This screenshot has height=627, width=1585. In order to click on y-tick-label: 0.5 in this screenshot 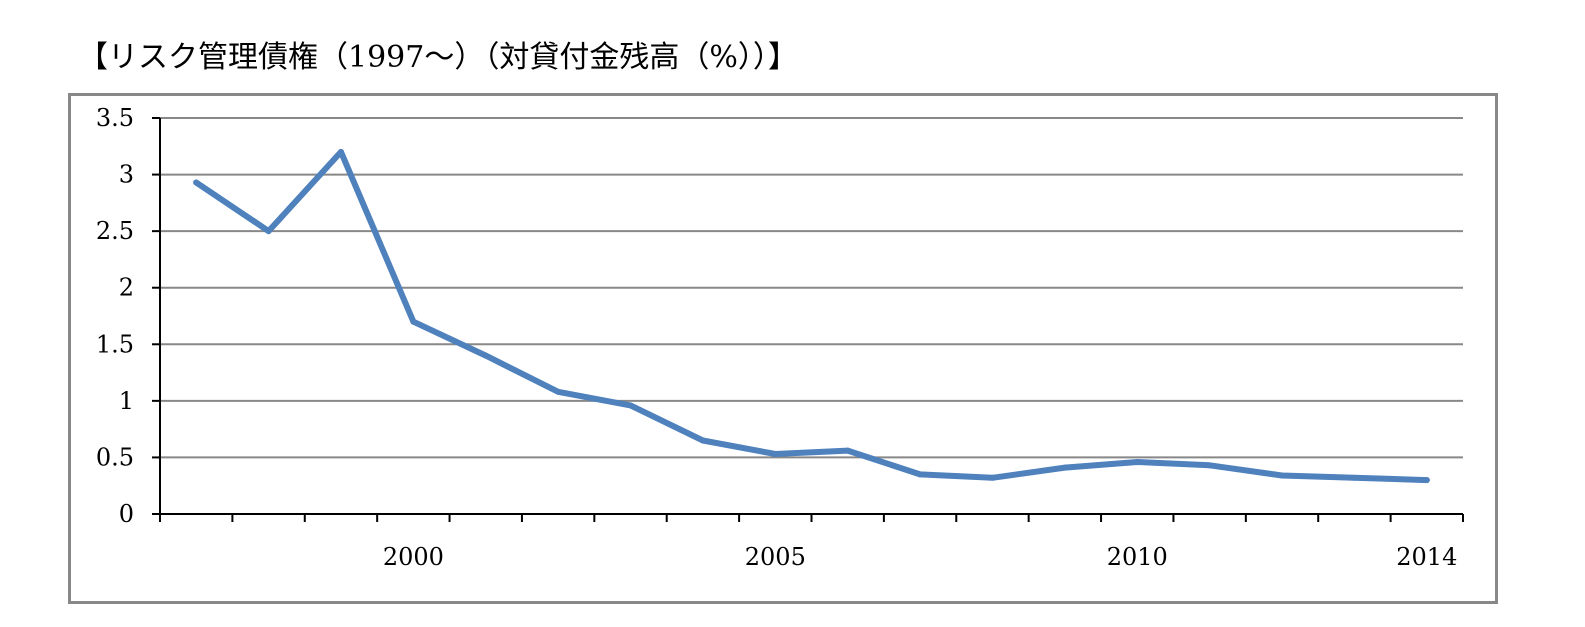, I will do `click(115, 457)`.